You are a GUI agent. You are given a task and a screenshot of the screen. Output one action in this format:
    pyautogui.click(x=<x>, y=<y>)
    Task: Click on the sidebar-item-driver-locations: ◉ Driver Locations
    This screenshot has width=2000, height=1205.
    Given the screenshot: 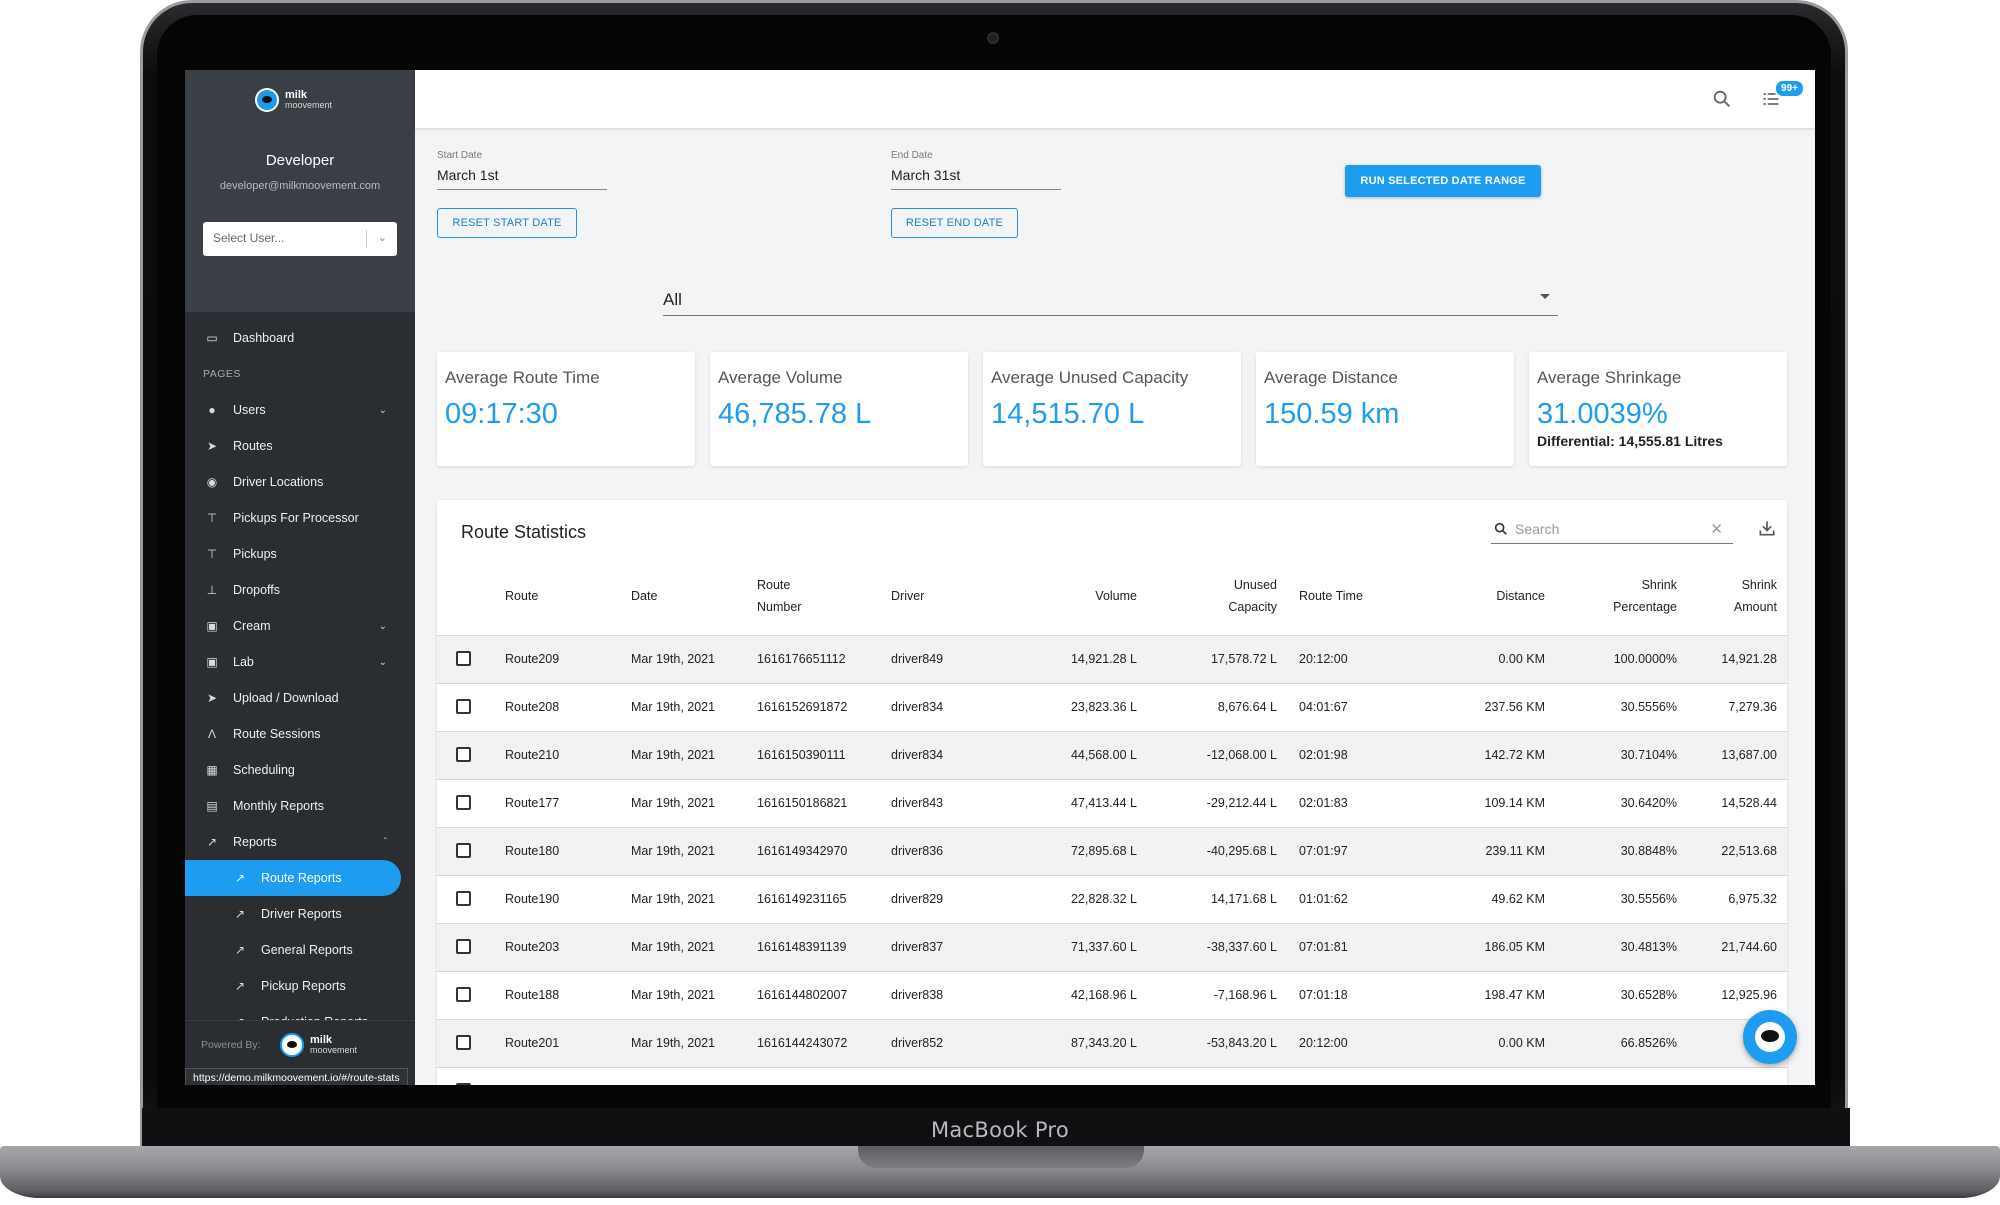 What is the action you would take?
    pyautogui.click(x=300, y=482)
    